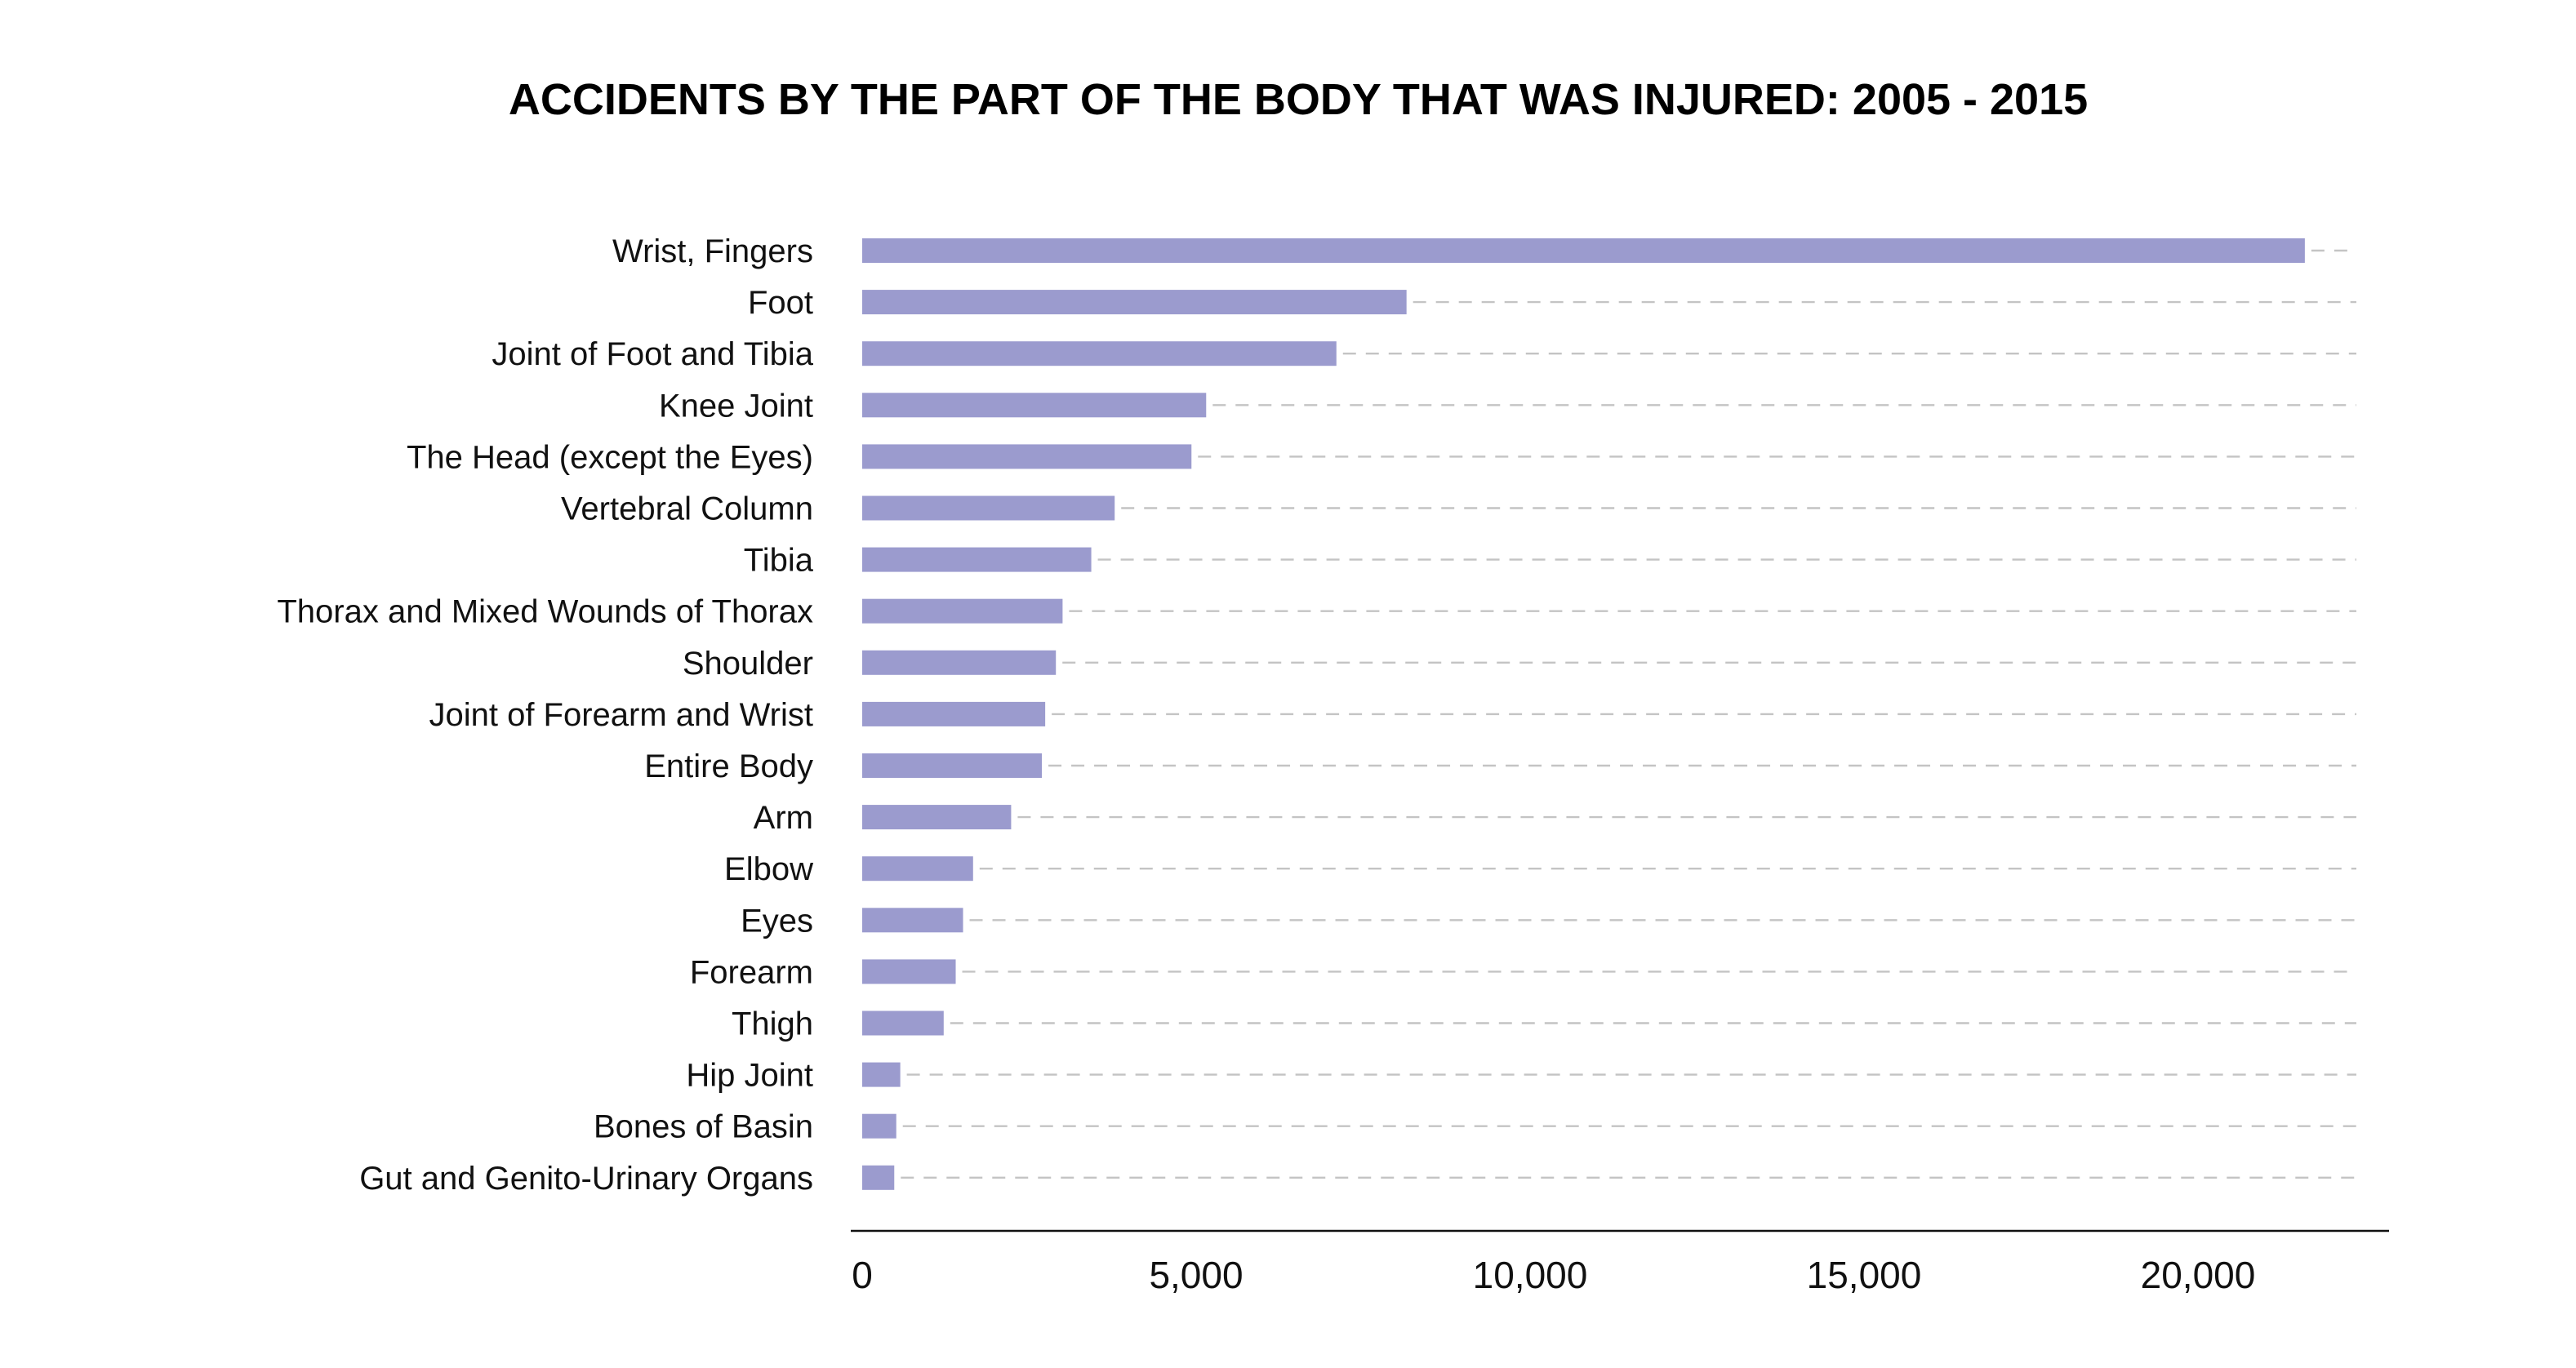 The height and width of the screenshot is (1368, 2576). I want to click on category-label: Joint of Foot and Tibia, so click(652, 354).